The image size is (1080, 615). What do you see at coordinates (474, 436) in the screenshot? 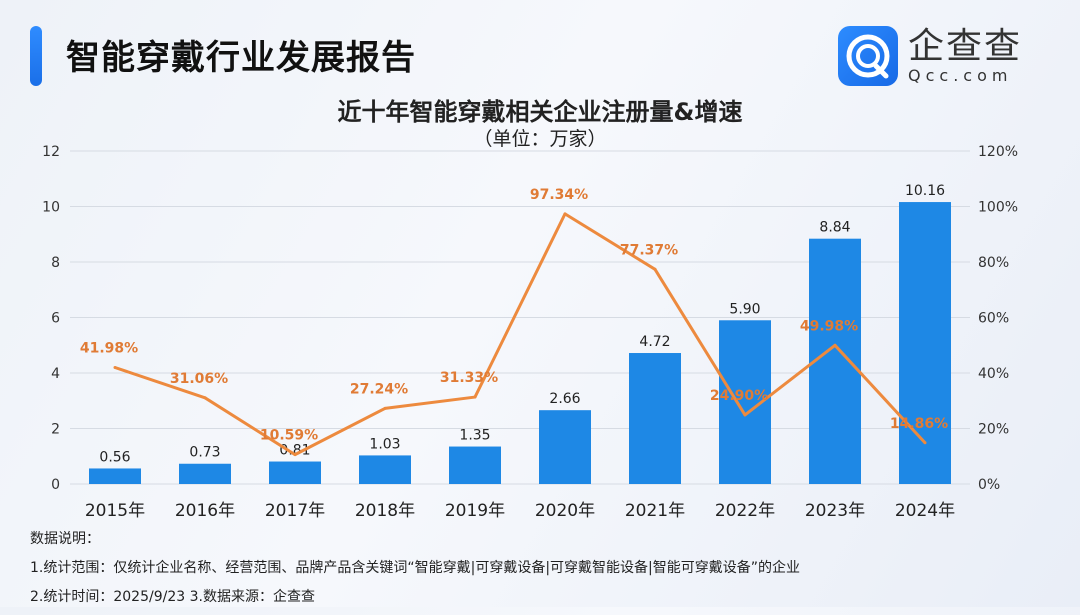
I see `bar-value-label: 1.35` at bounding box center [474, 436].